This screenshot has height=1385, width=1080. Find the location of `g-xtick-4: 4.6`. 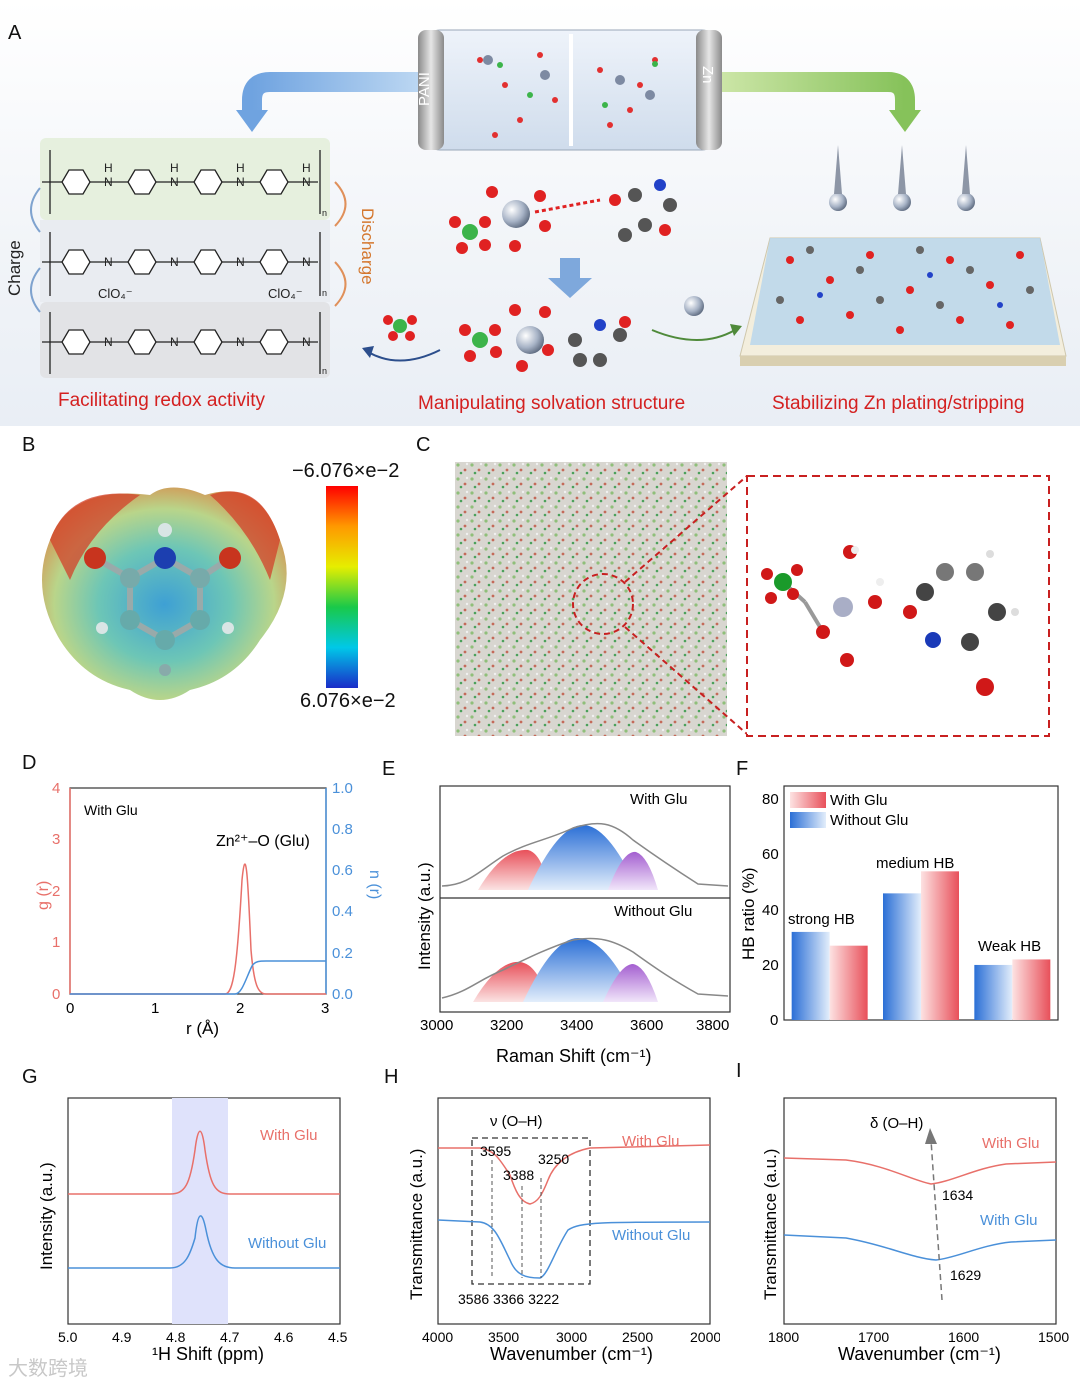

g-xtick-4: 4.6 is located at coordinates (284, 1337).